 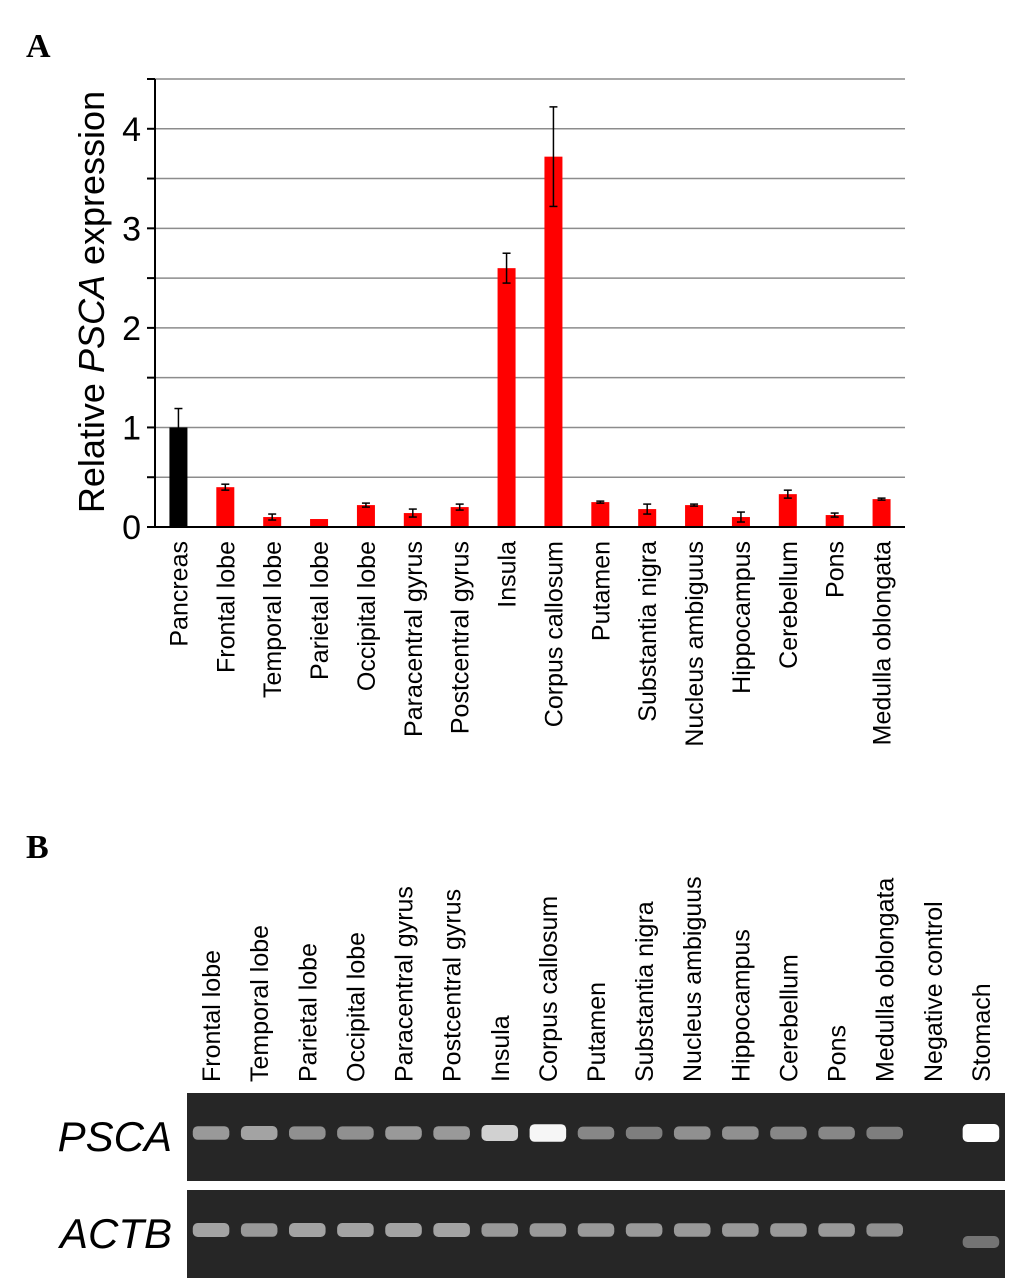 What do you see at coordinates (405, 984) in the screenshot?
I see `lane-label: Paracentral gyrus` at bounding box center [405, 984].